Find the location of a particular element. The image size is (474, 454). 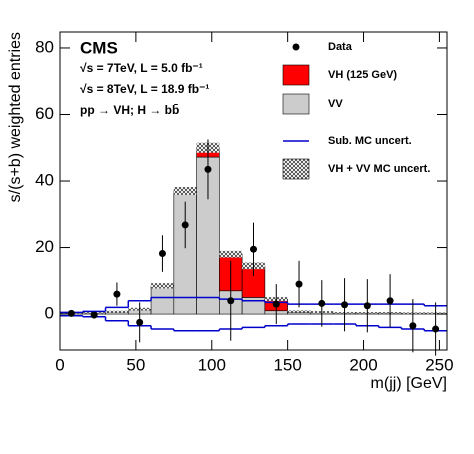

x-axis-title: m(jj) [GeV] is located at coordinates (409, 383).